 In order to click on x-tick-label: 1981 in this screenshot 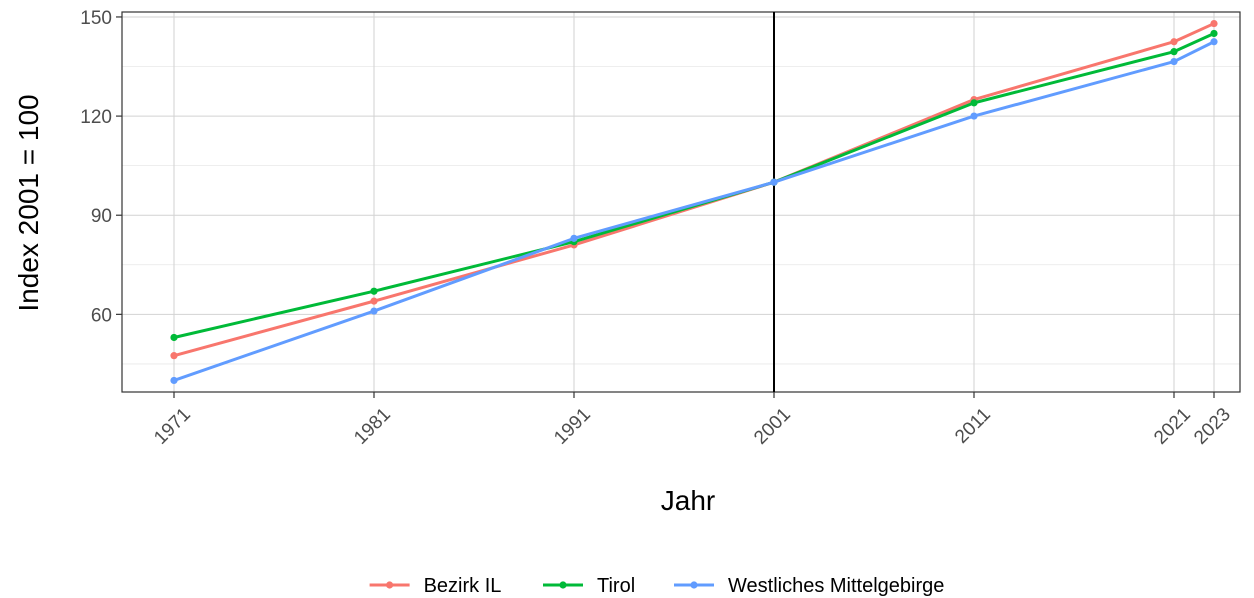, I will do `click(372, 426)`.